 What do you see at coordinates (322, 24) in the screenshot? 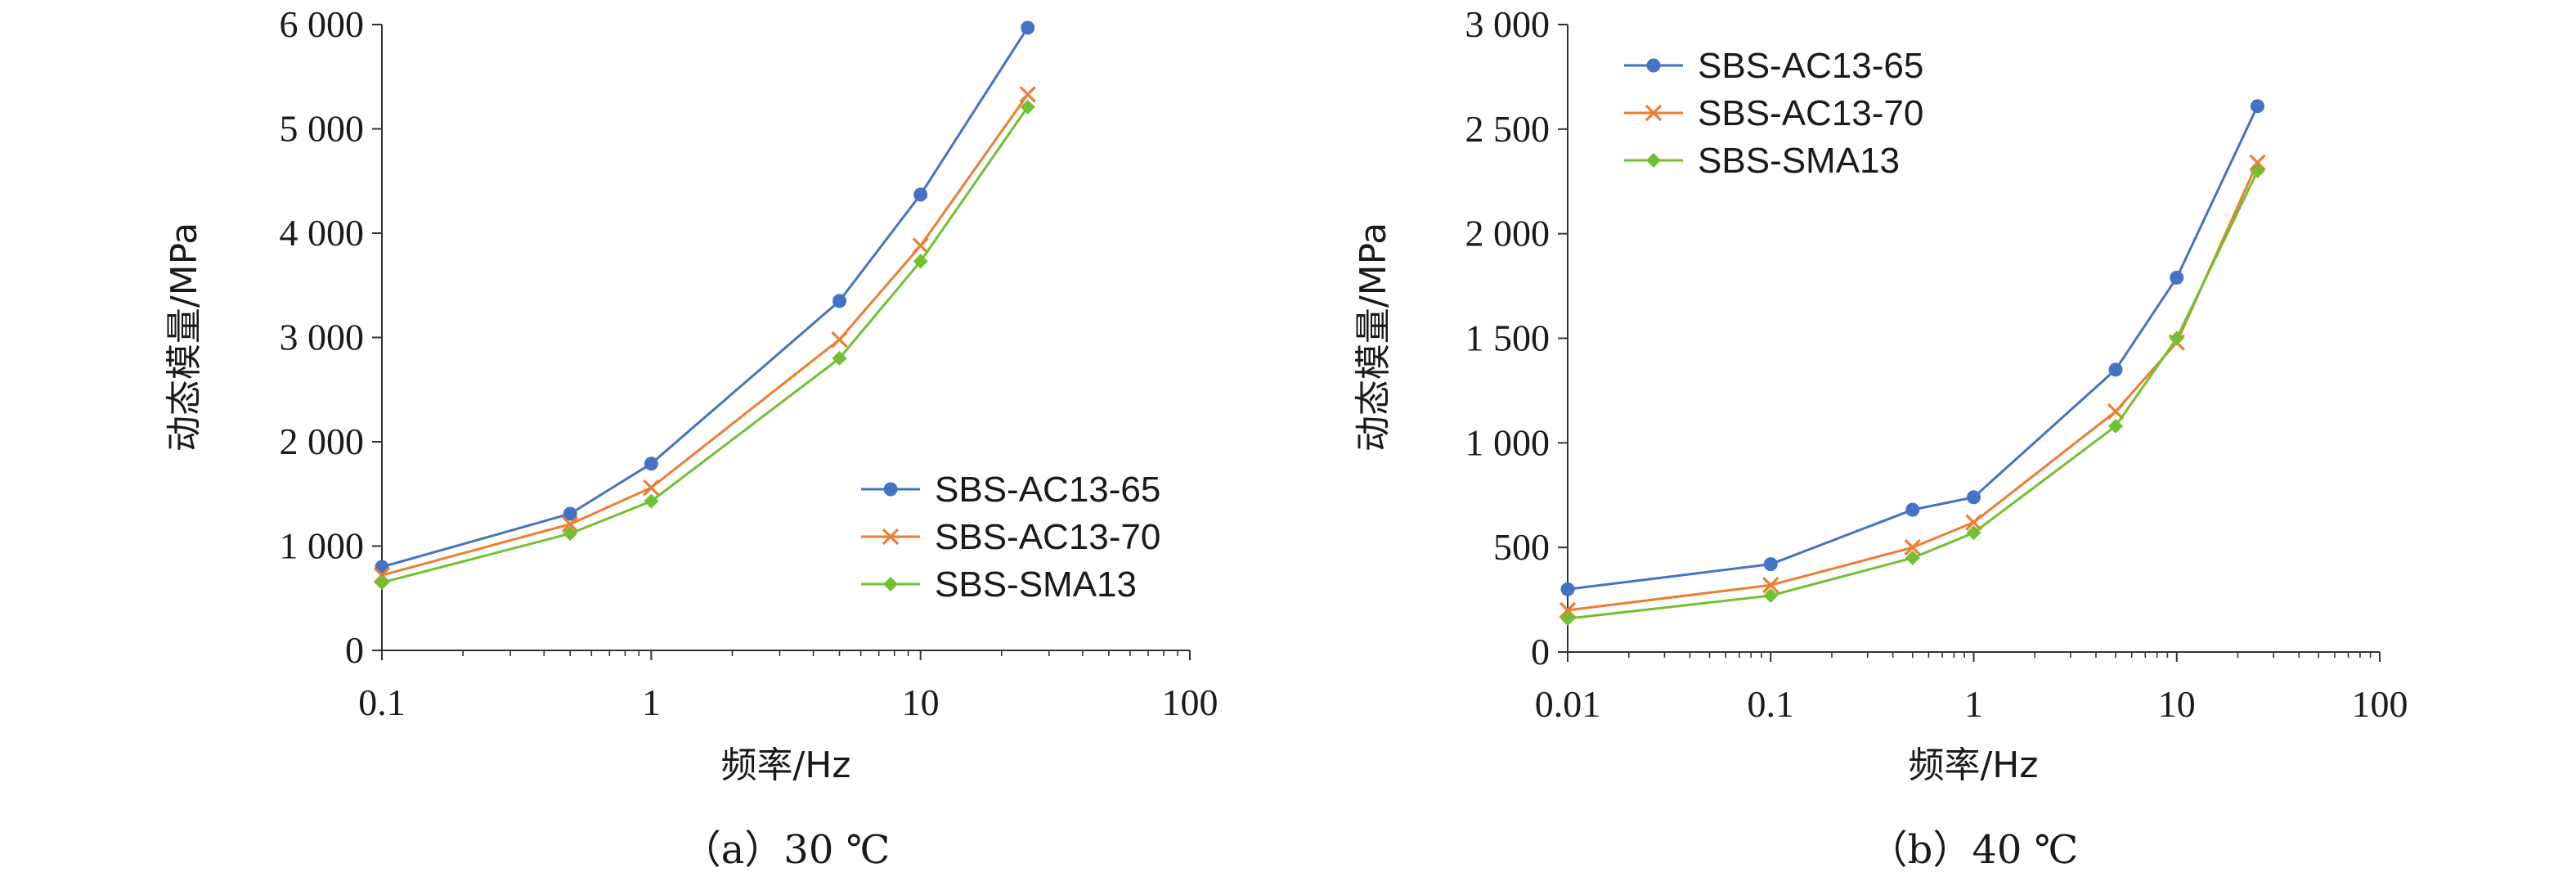
I see `y-tick-label: 6 000` at bounding box center [322, 24].